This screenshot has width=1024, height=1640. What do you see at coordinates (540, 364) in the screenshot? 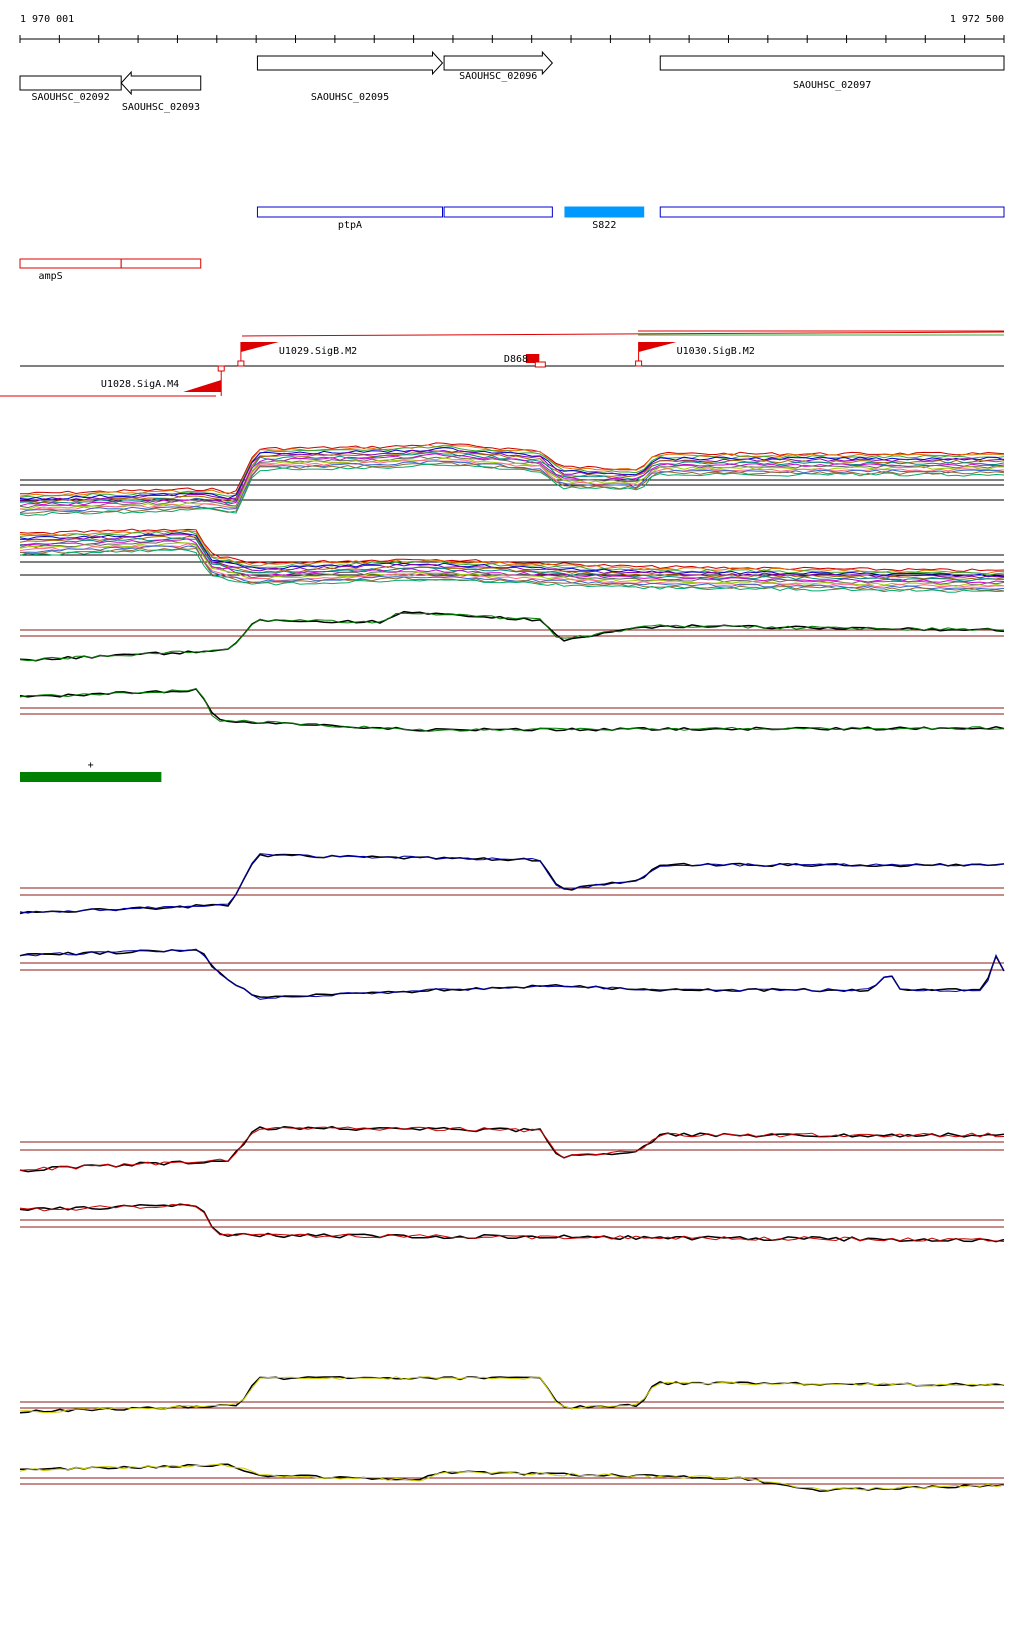
I see `terminator-box` at bounding box center [540, 364].